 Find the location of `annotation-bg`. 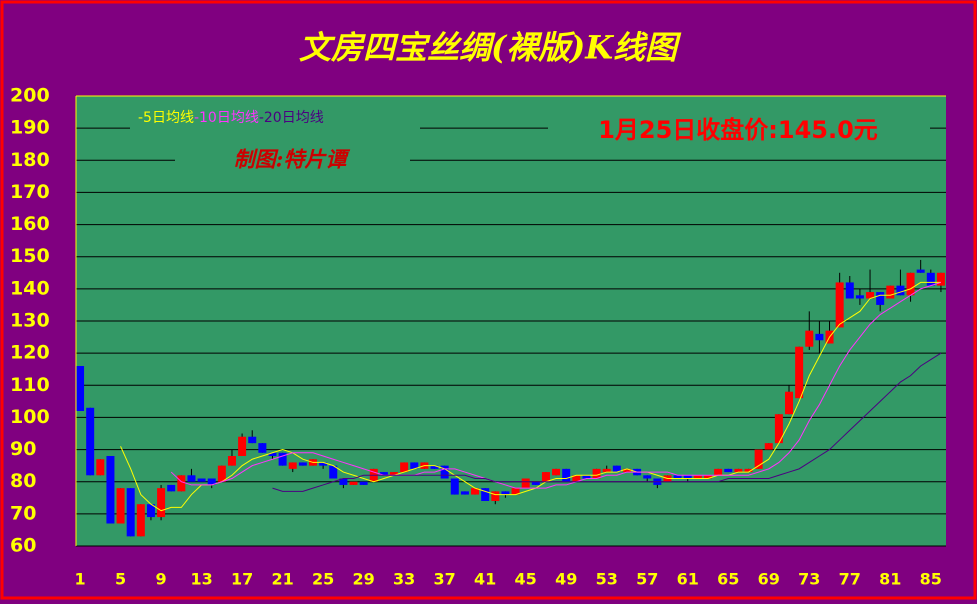

annotation-bg is located at coordinates (292, 160).